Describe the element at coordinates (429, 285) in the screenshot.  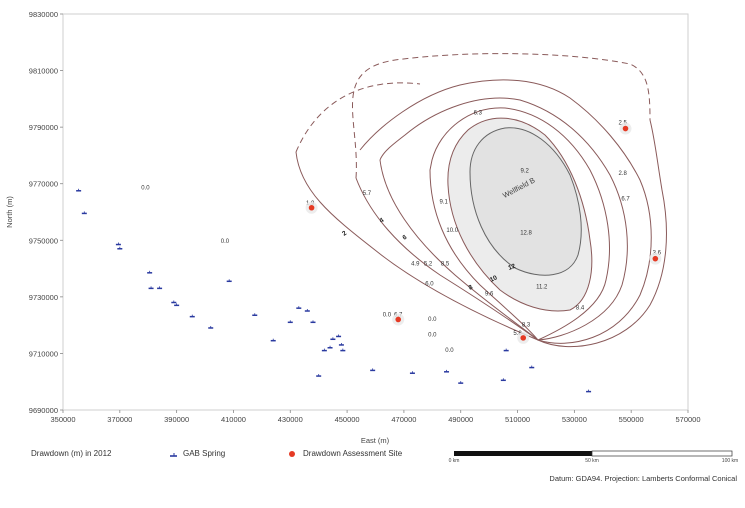
I see `drawdown-value-label: 6.0` at that location.